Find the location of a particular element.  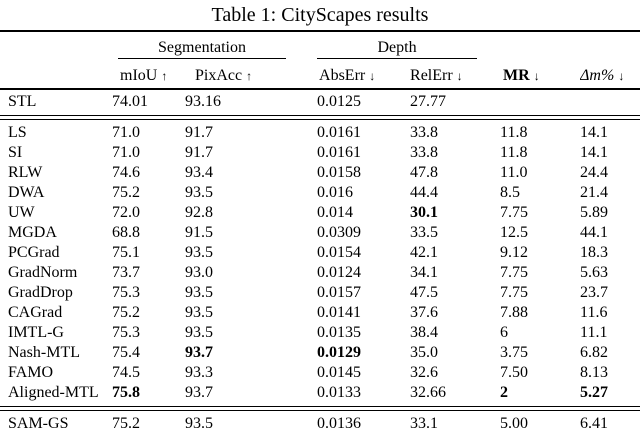

col-header-label: Δm% is located at coordinates (597, 75).